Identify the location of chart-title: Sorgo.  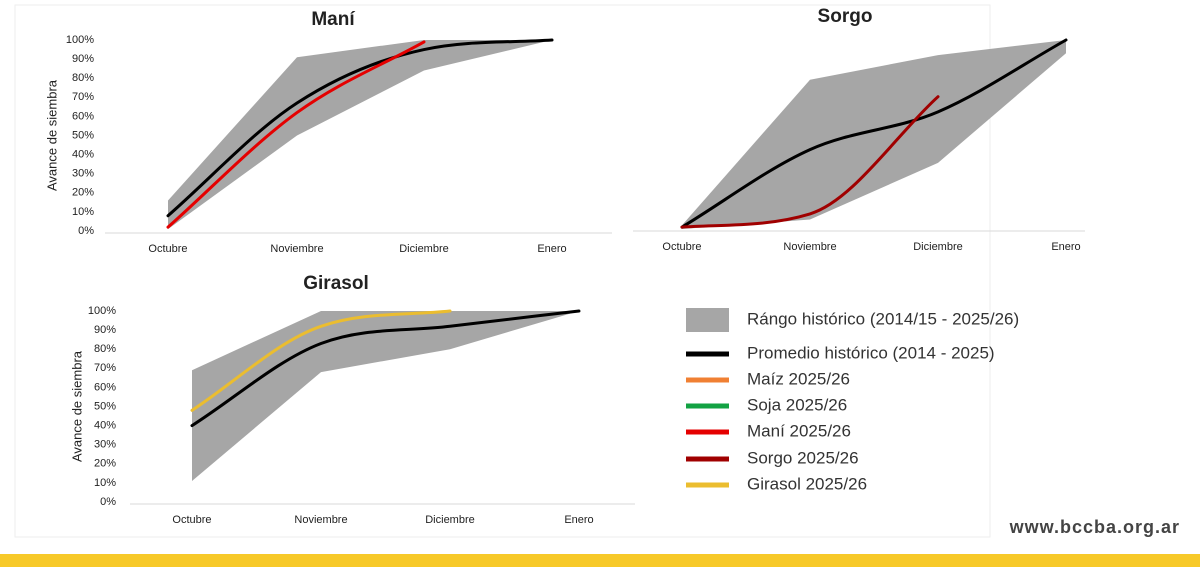
(845, 16).